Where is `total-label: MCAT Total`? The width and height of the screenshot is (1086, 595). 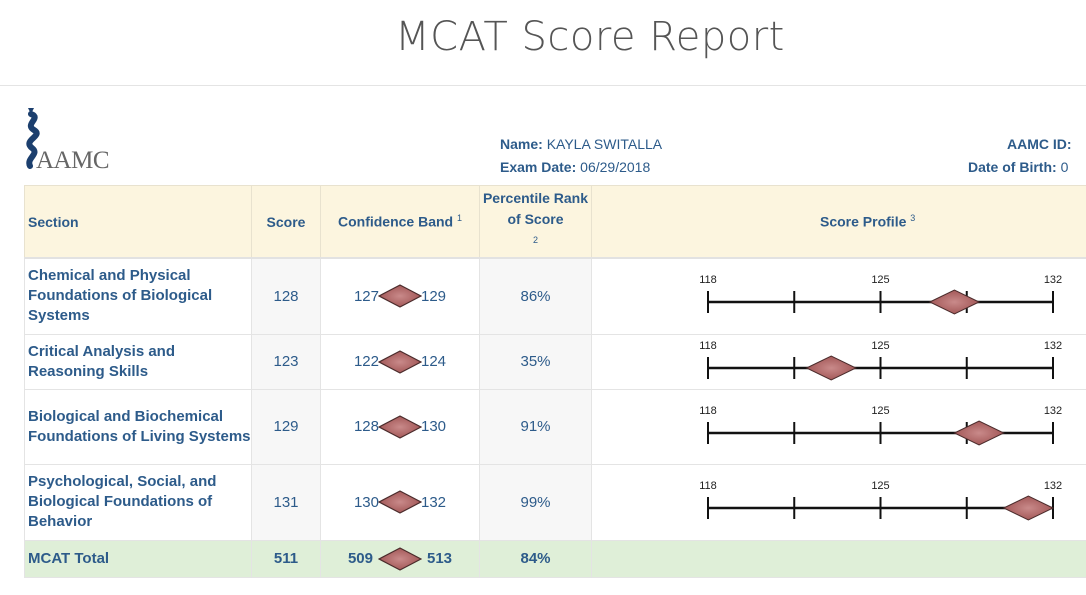
total-label: MCAT Total is located at coordinates (138, 558).